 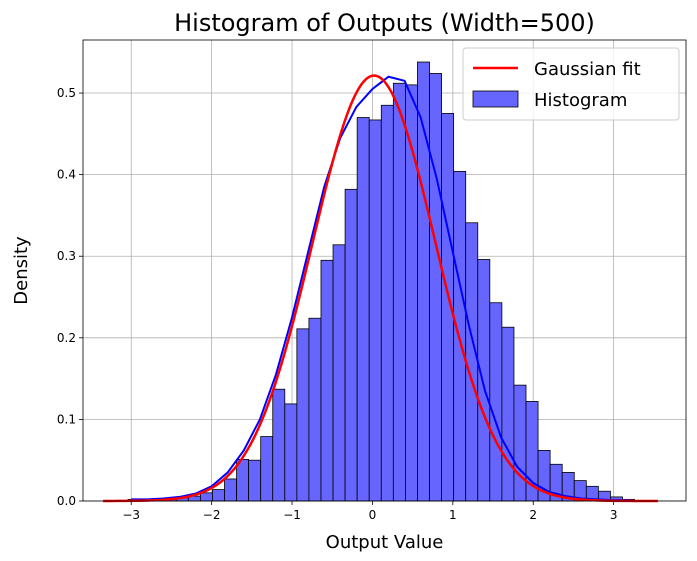 I want to click on y-tick-label: 0.1, so click(x=66, y=419).